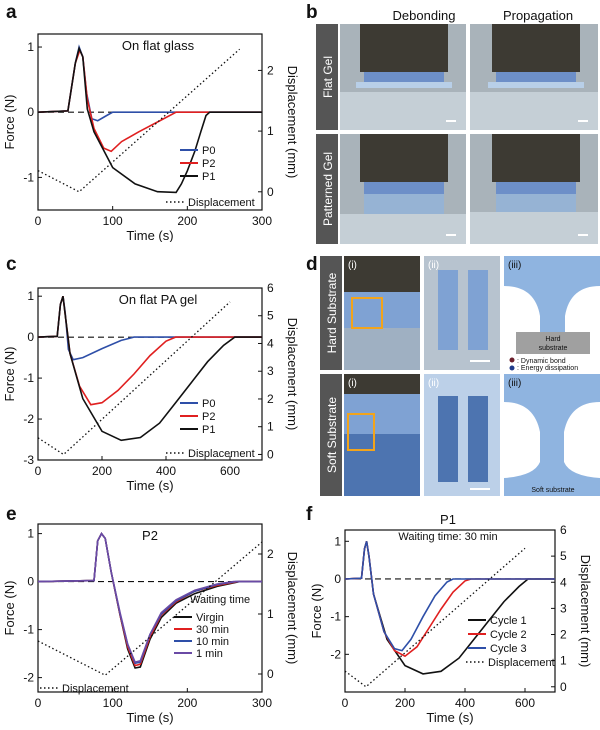 The image size is (600, 730). What do you see at coordinates (534, 189) in the screenshot?
I see `photo-patterned-propagation` at bounding box center [534, 189].